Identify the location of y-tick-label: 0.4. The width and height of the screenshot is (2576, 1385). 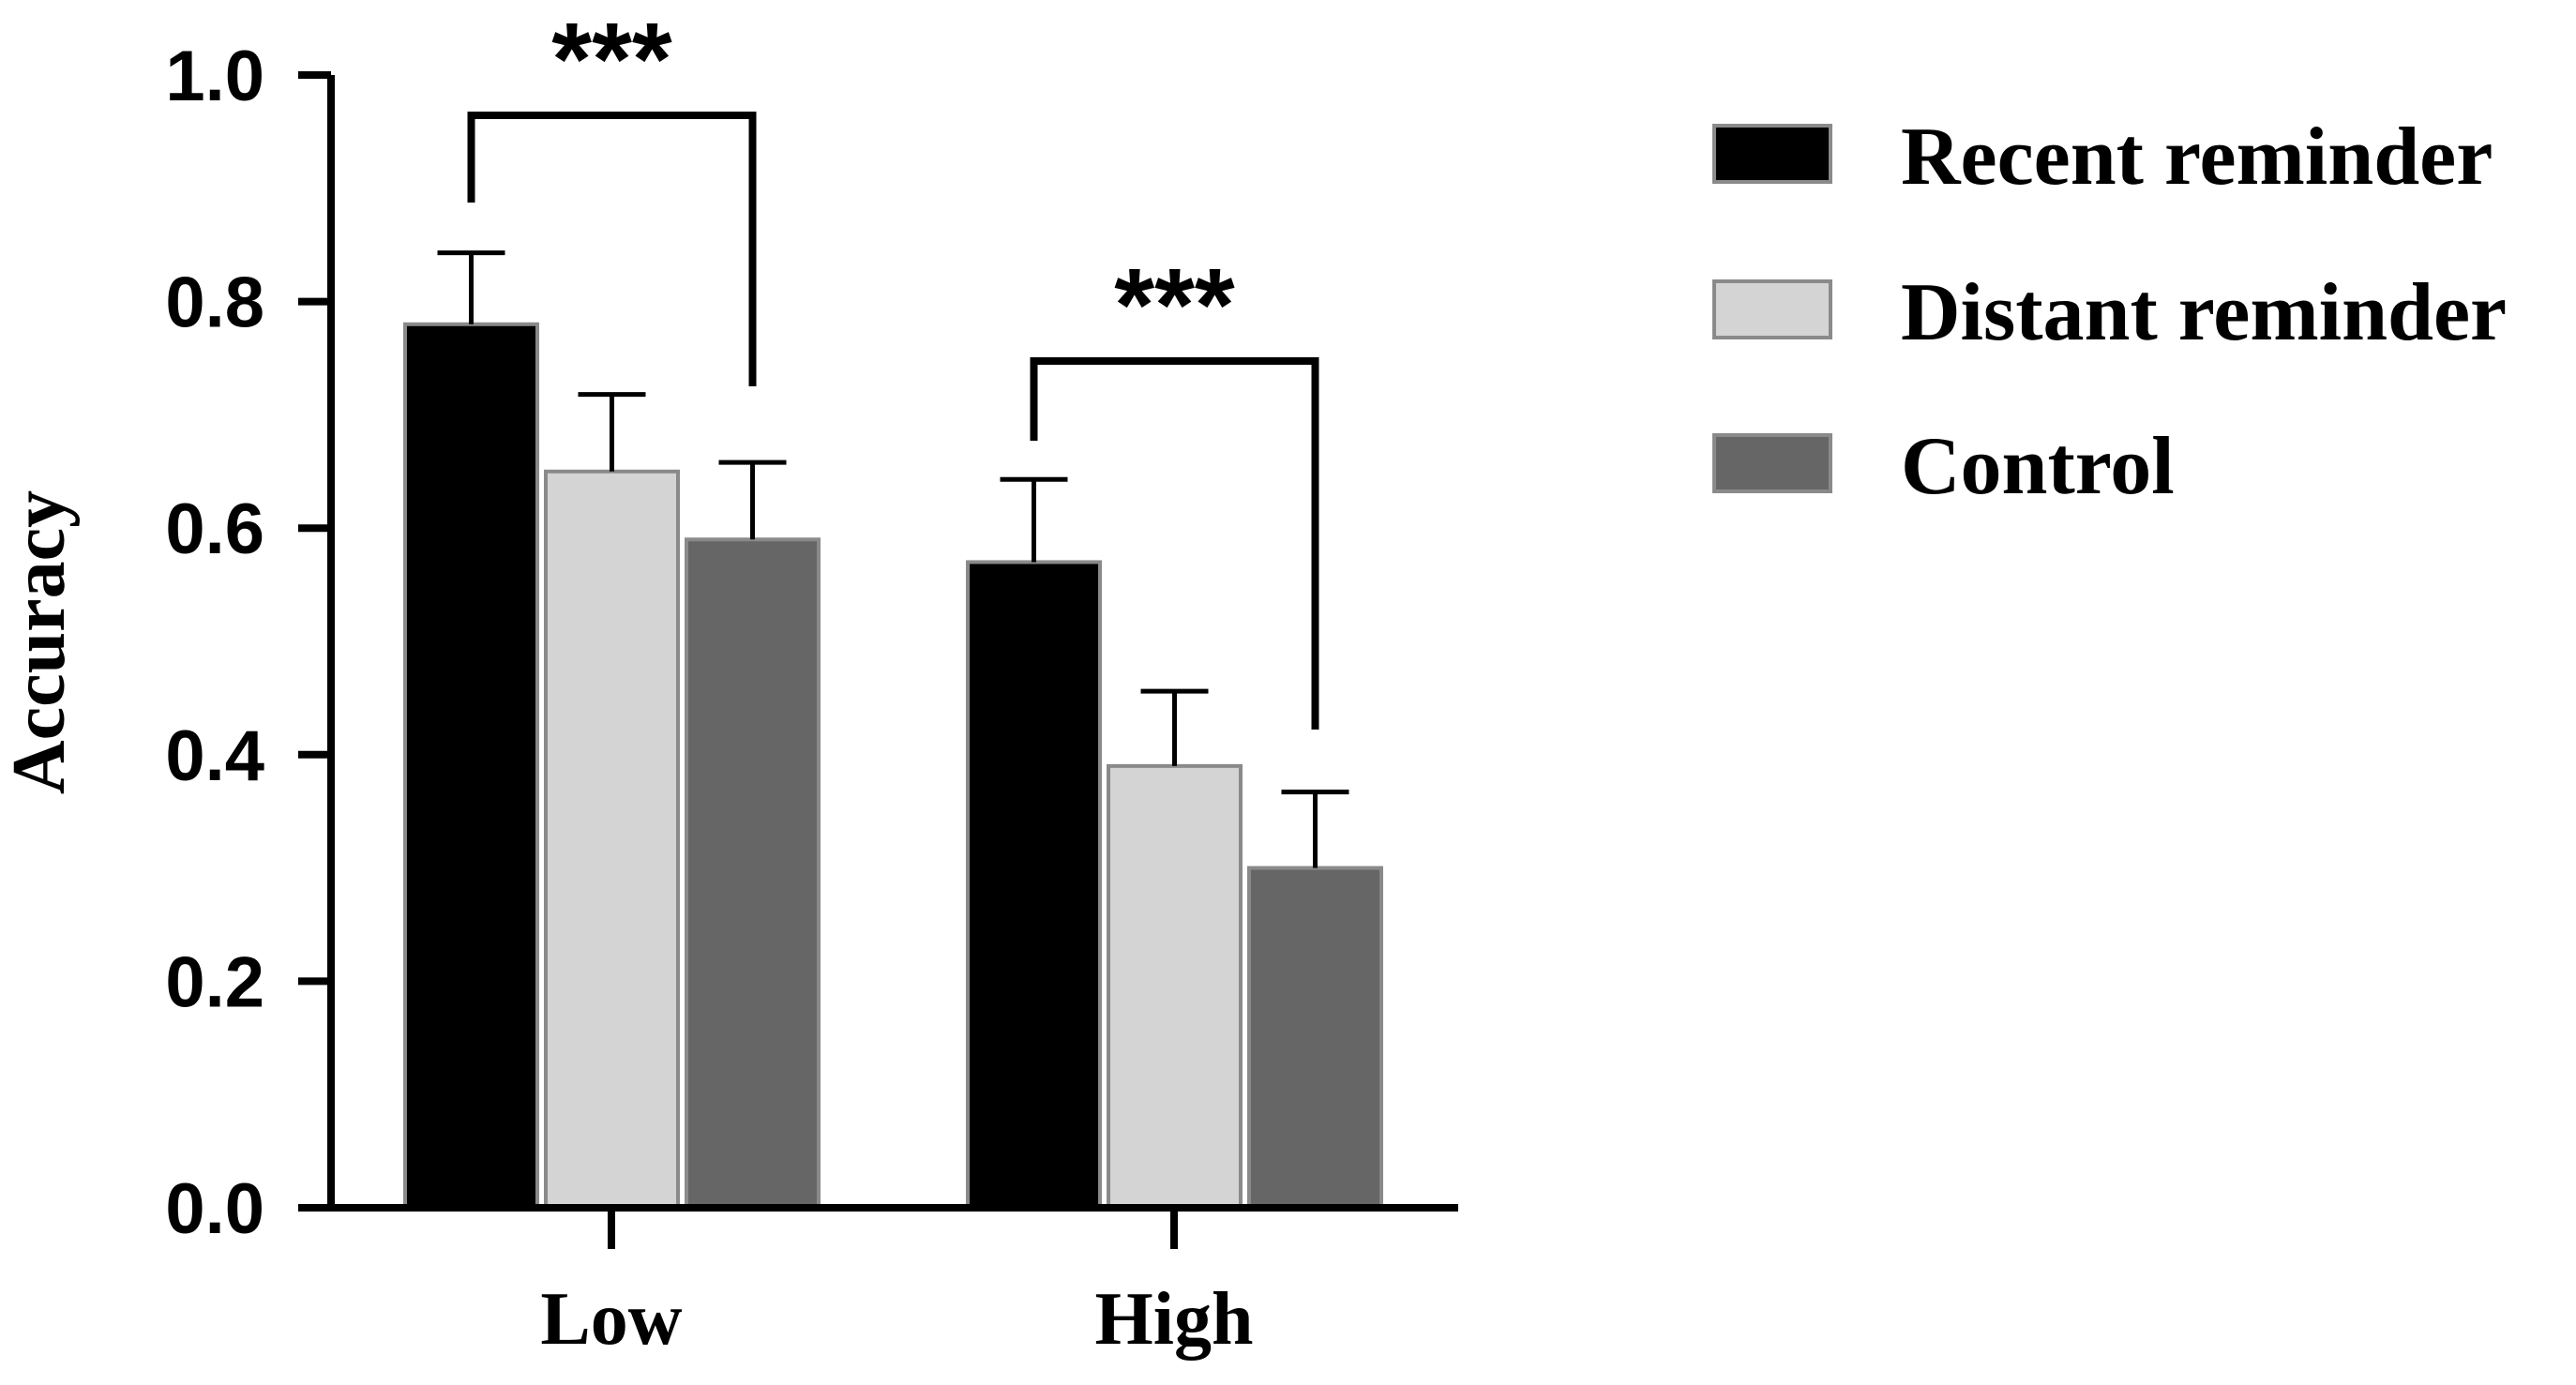
(214, 756).